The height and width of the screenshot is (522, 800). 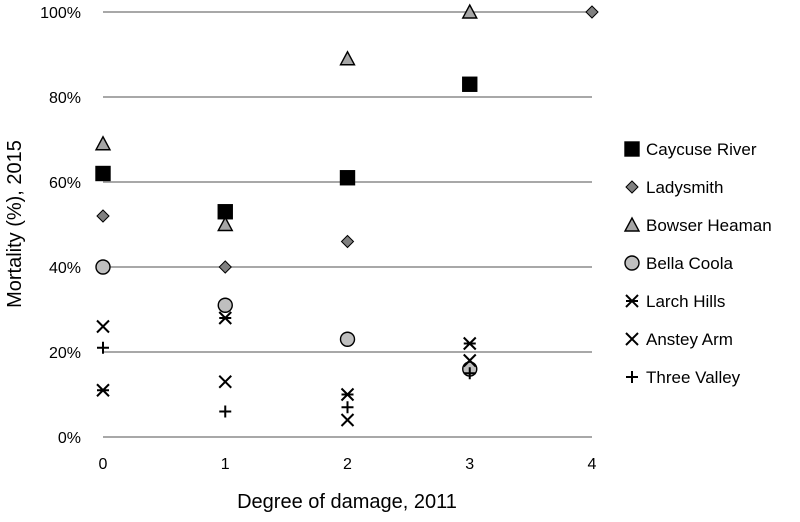 What do you see at coordinates (65, 183) in the screenshot?
I see `y-tick-label: 60%` at bounding box center [65, 183].